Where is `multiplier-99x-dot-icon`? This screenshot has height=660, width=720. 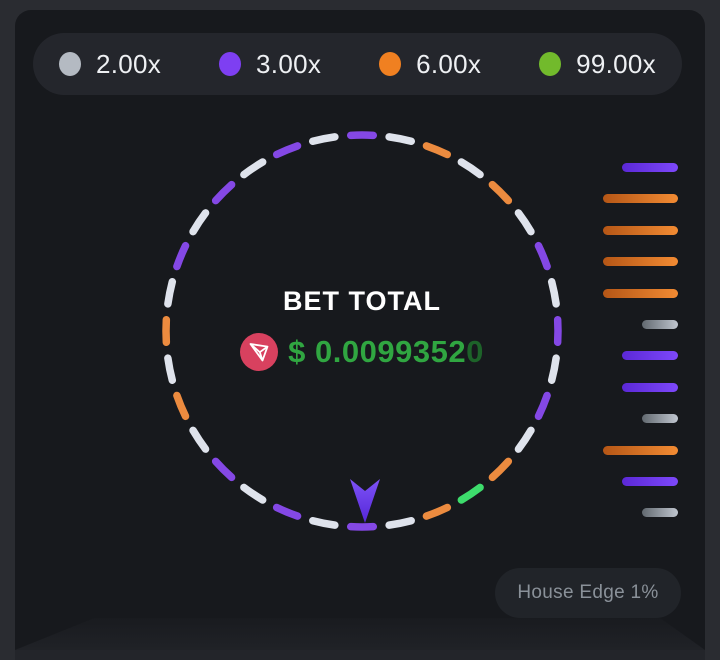 multiplier-99x-dot-icon is located at coordinates (550, 64).